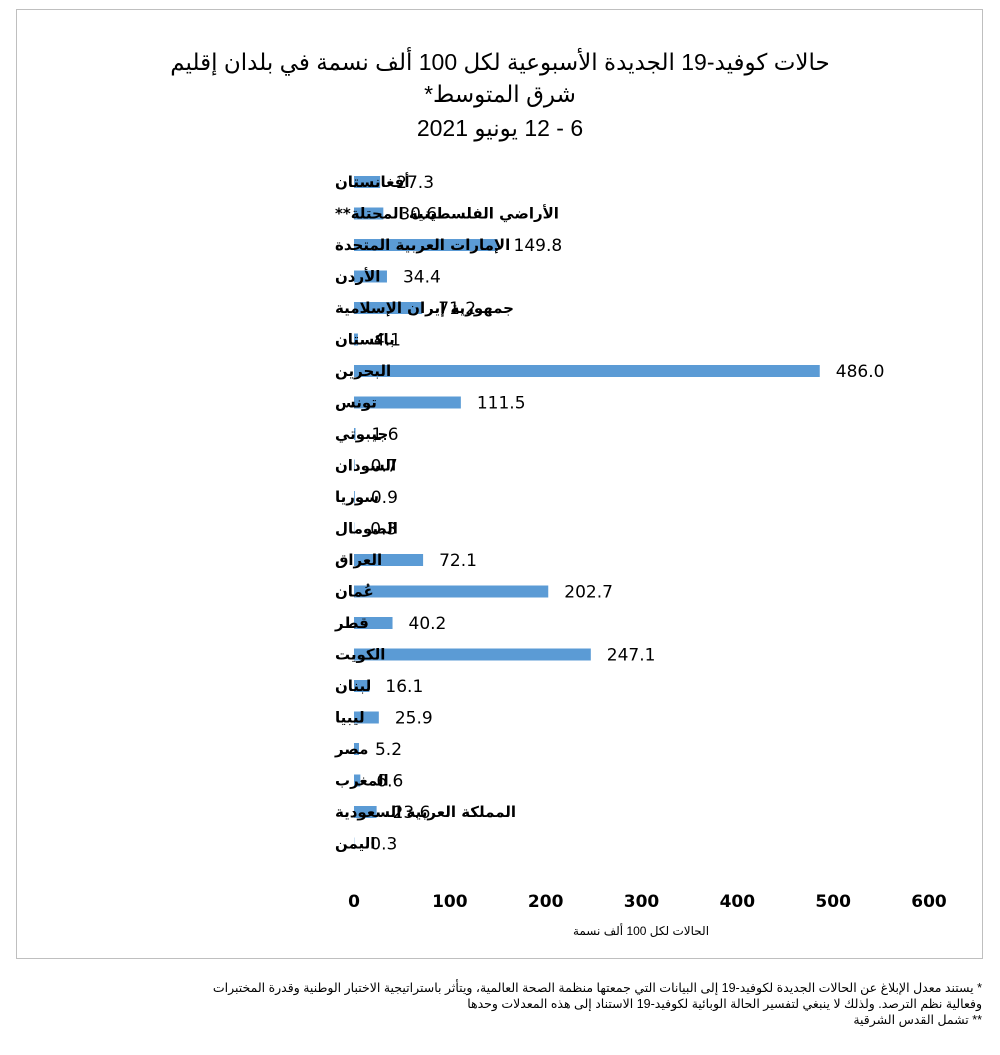  Describe the element at coordinates (458, 561) in the screenshot. I see `value-label: 72.1` at that location.